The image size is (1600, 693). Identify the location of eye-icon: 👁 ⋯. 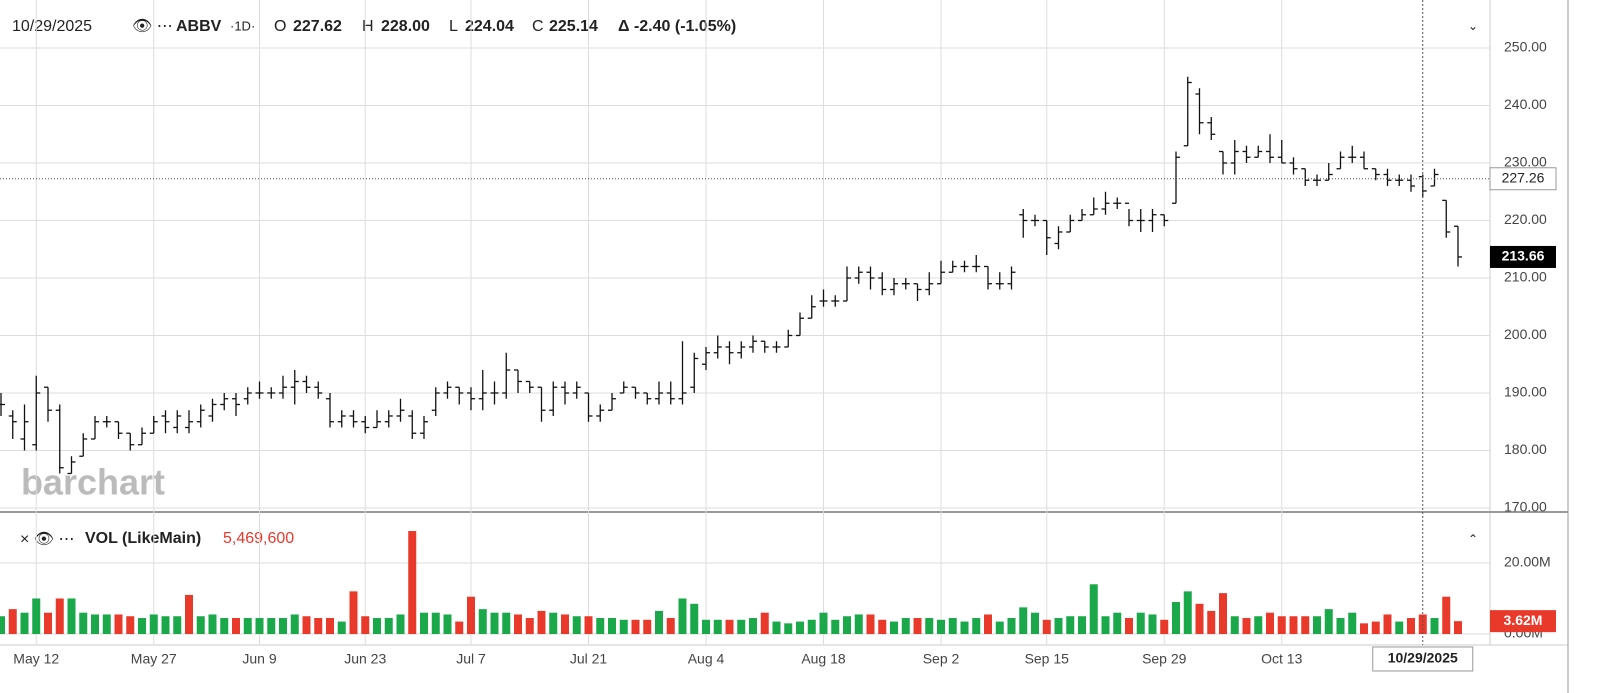
(152, 26).